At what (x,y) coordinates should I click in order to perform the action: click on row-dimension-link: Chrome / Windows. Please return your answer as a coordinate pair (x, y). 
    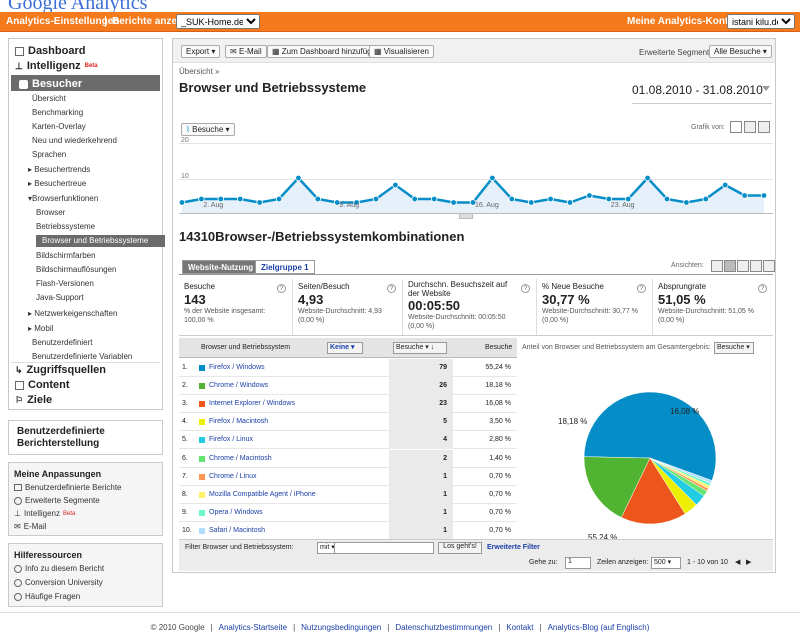
    Looking at the image, I should click on (239, 386).